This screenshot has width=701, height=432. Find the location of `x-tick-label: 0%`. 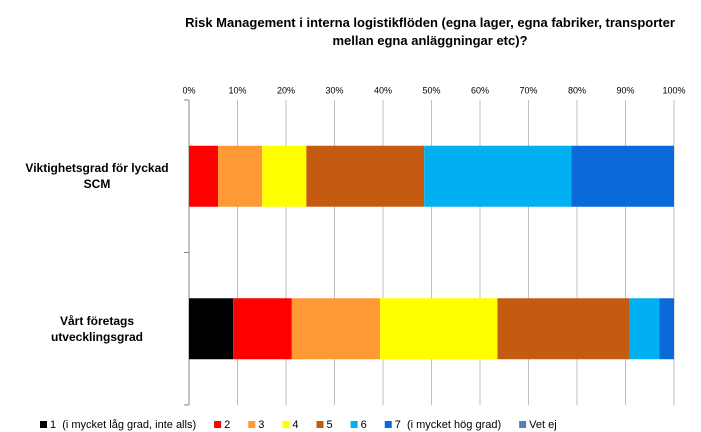

x-tick-label: 0% is located at coordinates (188, 90).